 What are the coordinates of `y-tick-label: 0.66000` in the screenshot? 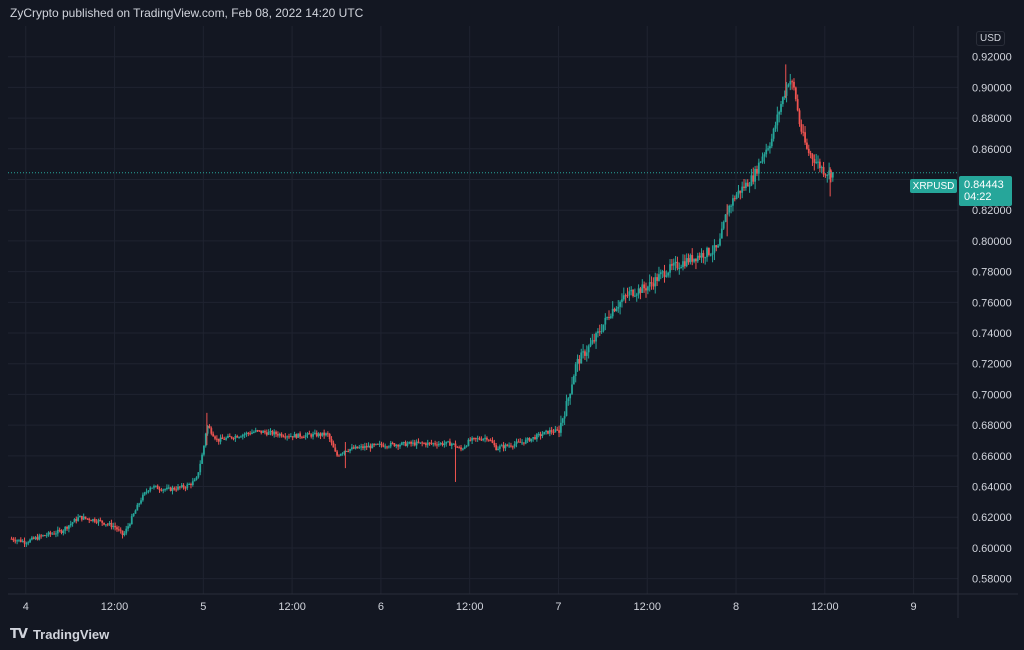 It's located at (992, 457).